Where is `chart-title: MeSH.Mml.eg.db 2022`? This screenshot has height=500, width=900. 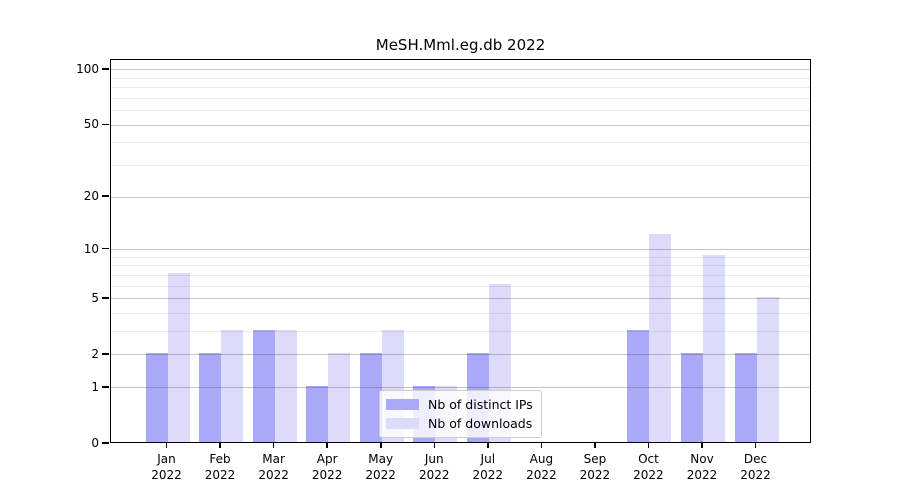 chart-title: MeSH.Mml.eg.db 2022 is located at coordinates (460, 45).